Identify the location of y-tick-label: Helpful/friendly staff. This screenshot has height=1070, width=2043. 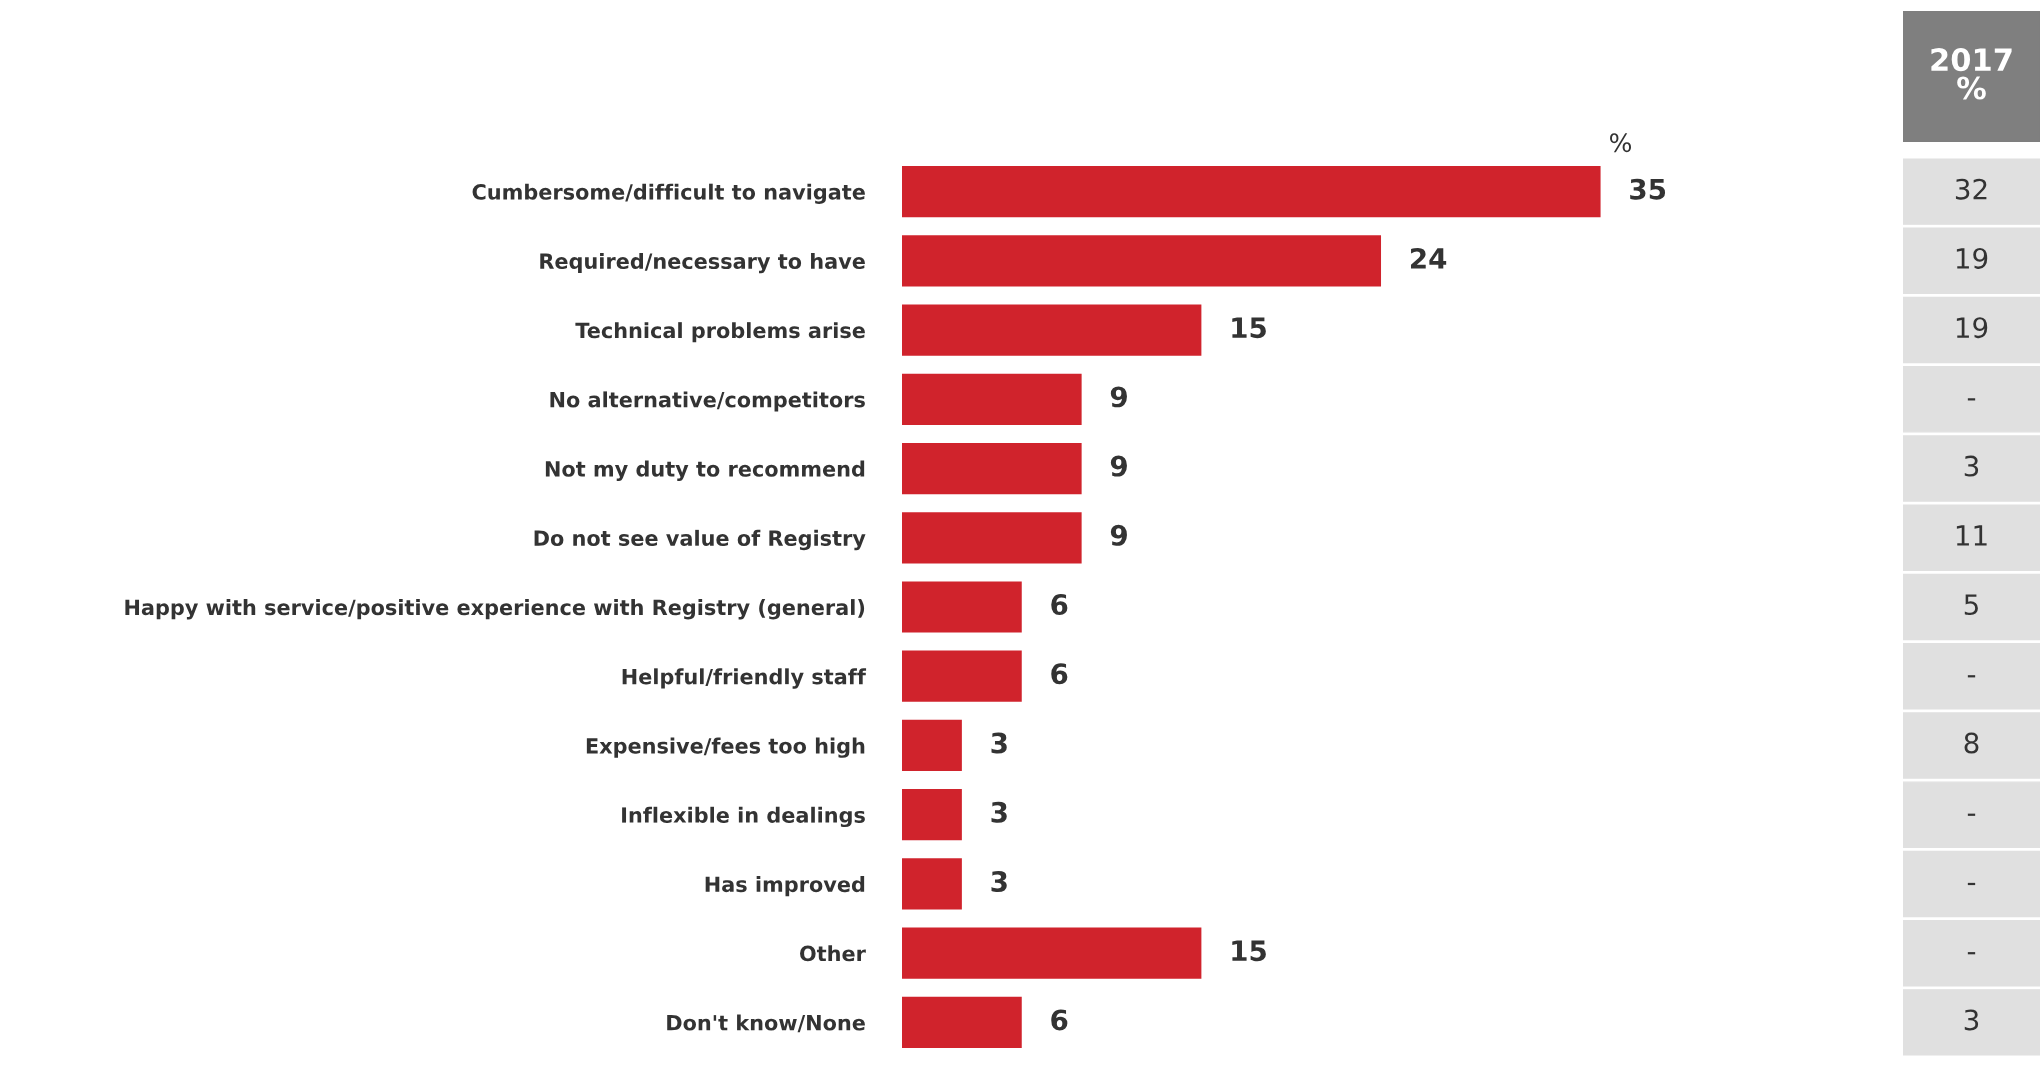
(744, 678).